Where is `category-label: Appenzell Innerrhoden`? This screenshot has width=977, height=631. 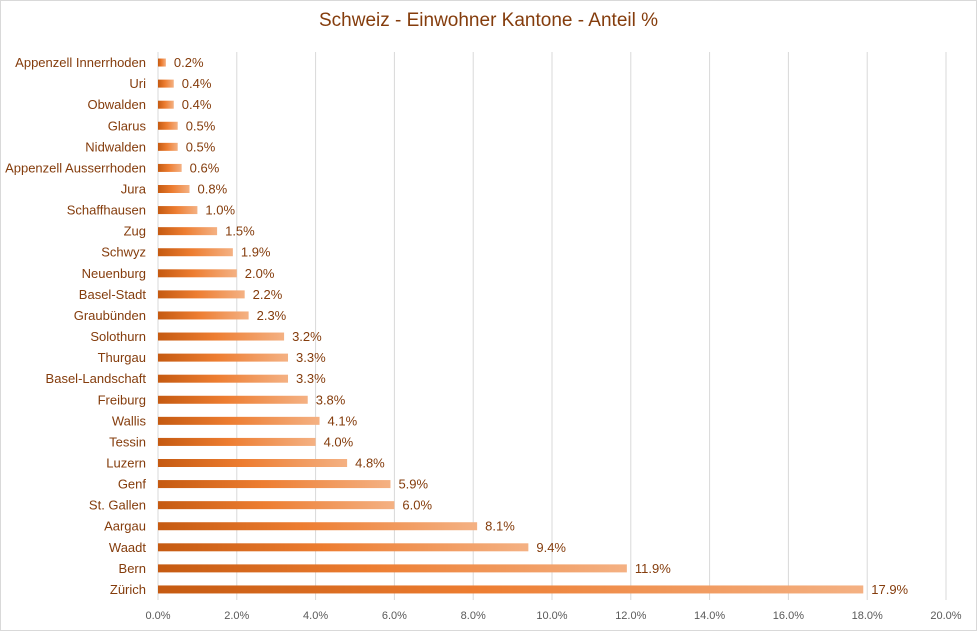
category-label: Appenzell Innerrhoden is located at coordinates (80, 62).